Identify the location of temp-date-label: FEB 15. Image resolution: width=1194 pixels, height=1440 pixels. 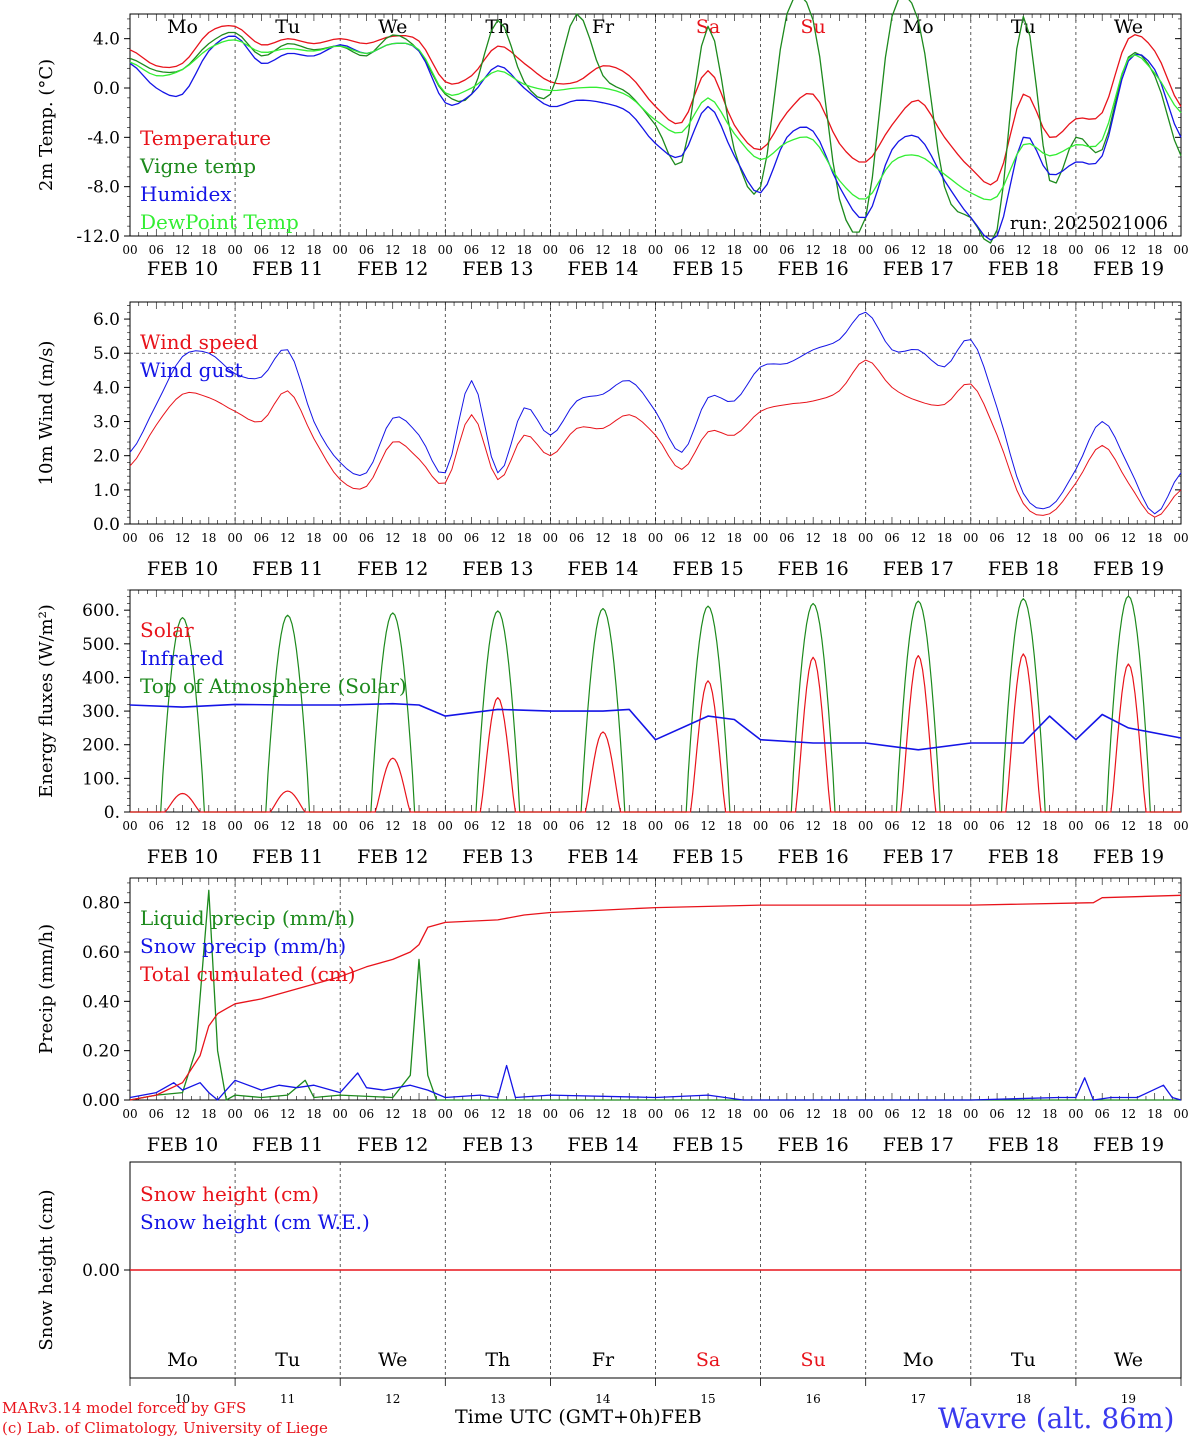
(707, 269).